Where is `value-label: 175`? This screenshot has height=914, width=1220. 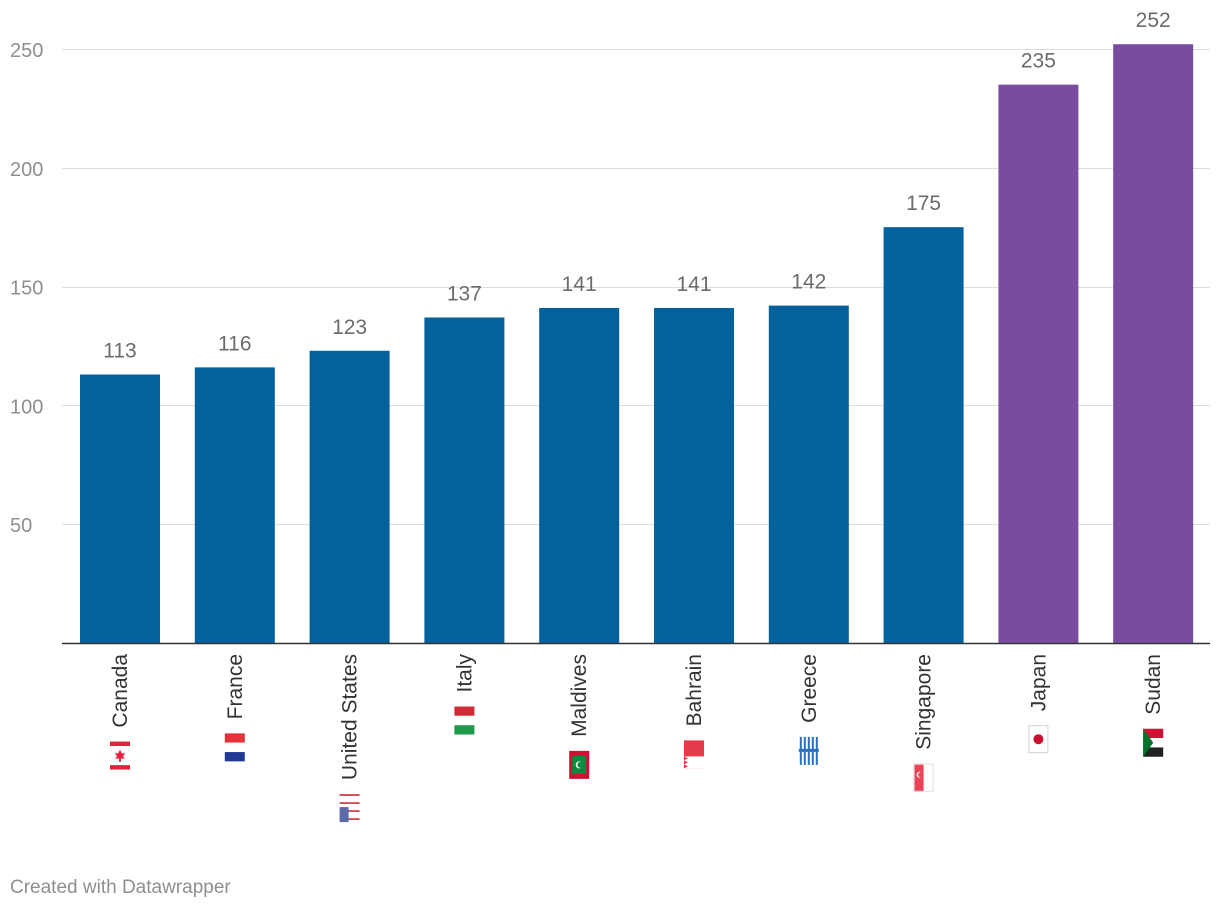
value-label: 175 is located at coordinates (923, 203).